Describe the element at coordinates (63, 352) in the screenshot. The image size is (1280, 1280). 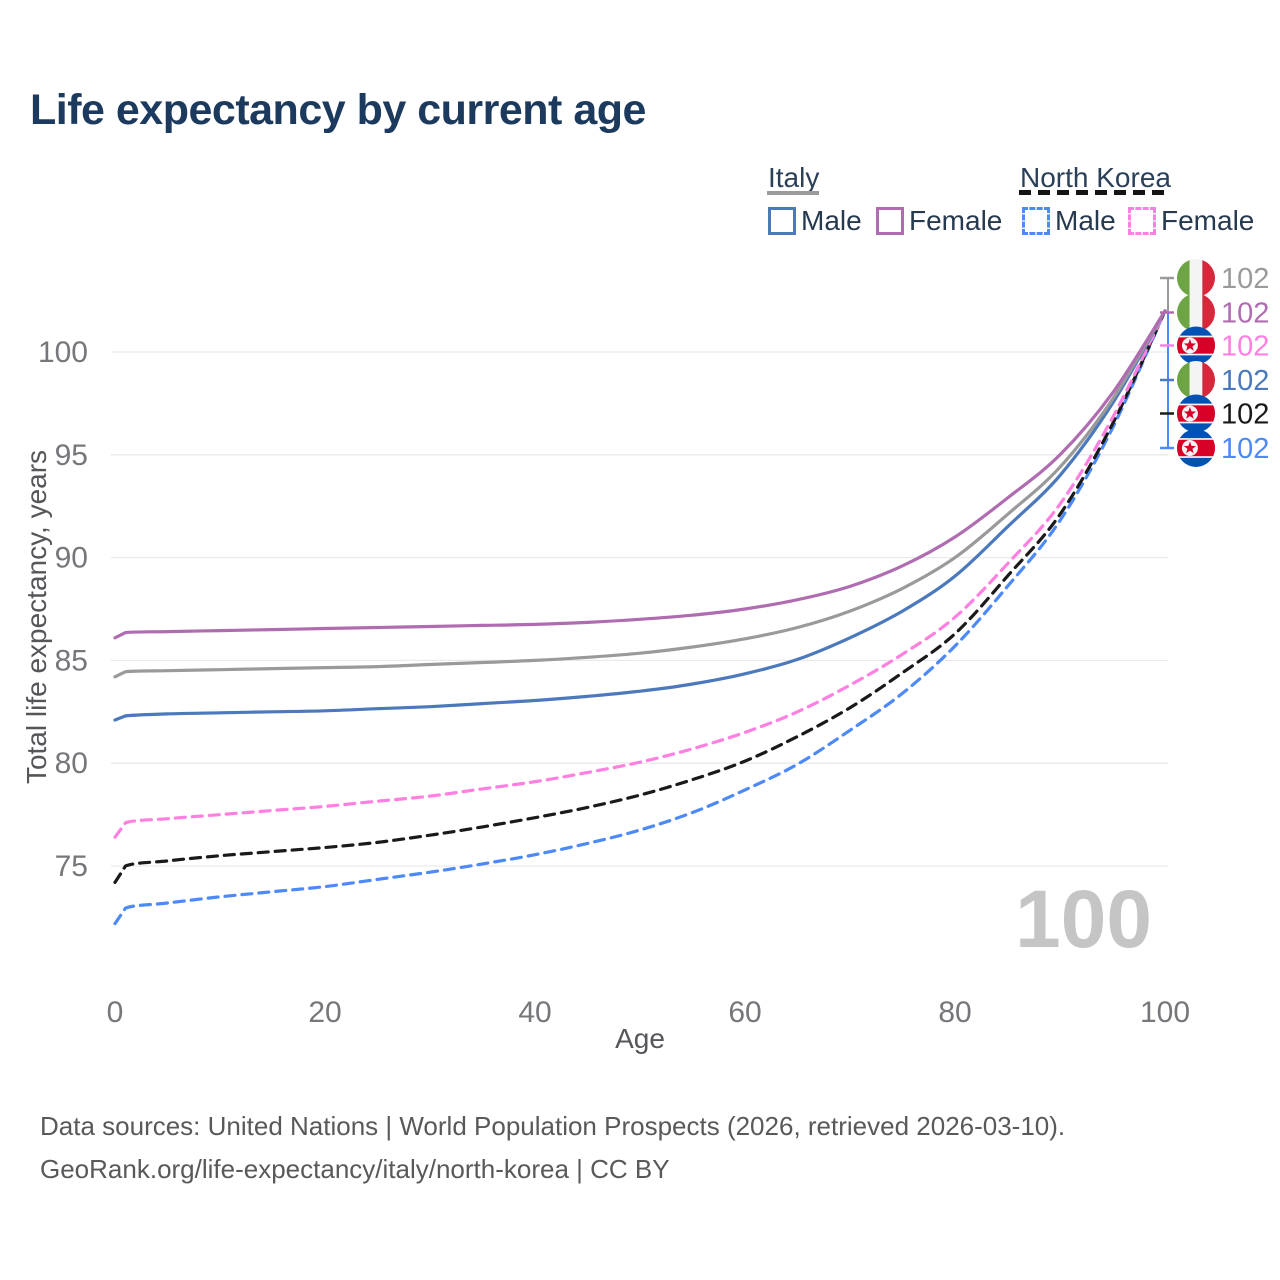
I see `y-tick-label-100: 100` at that location.